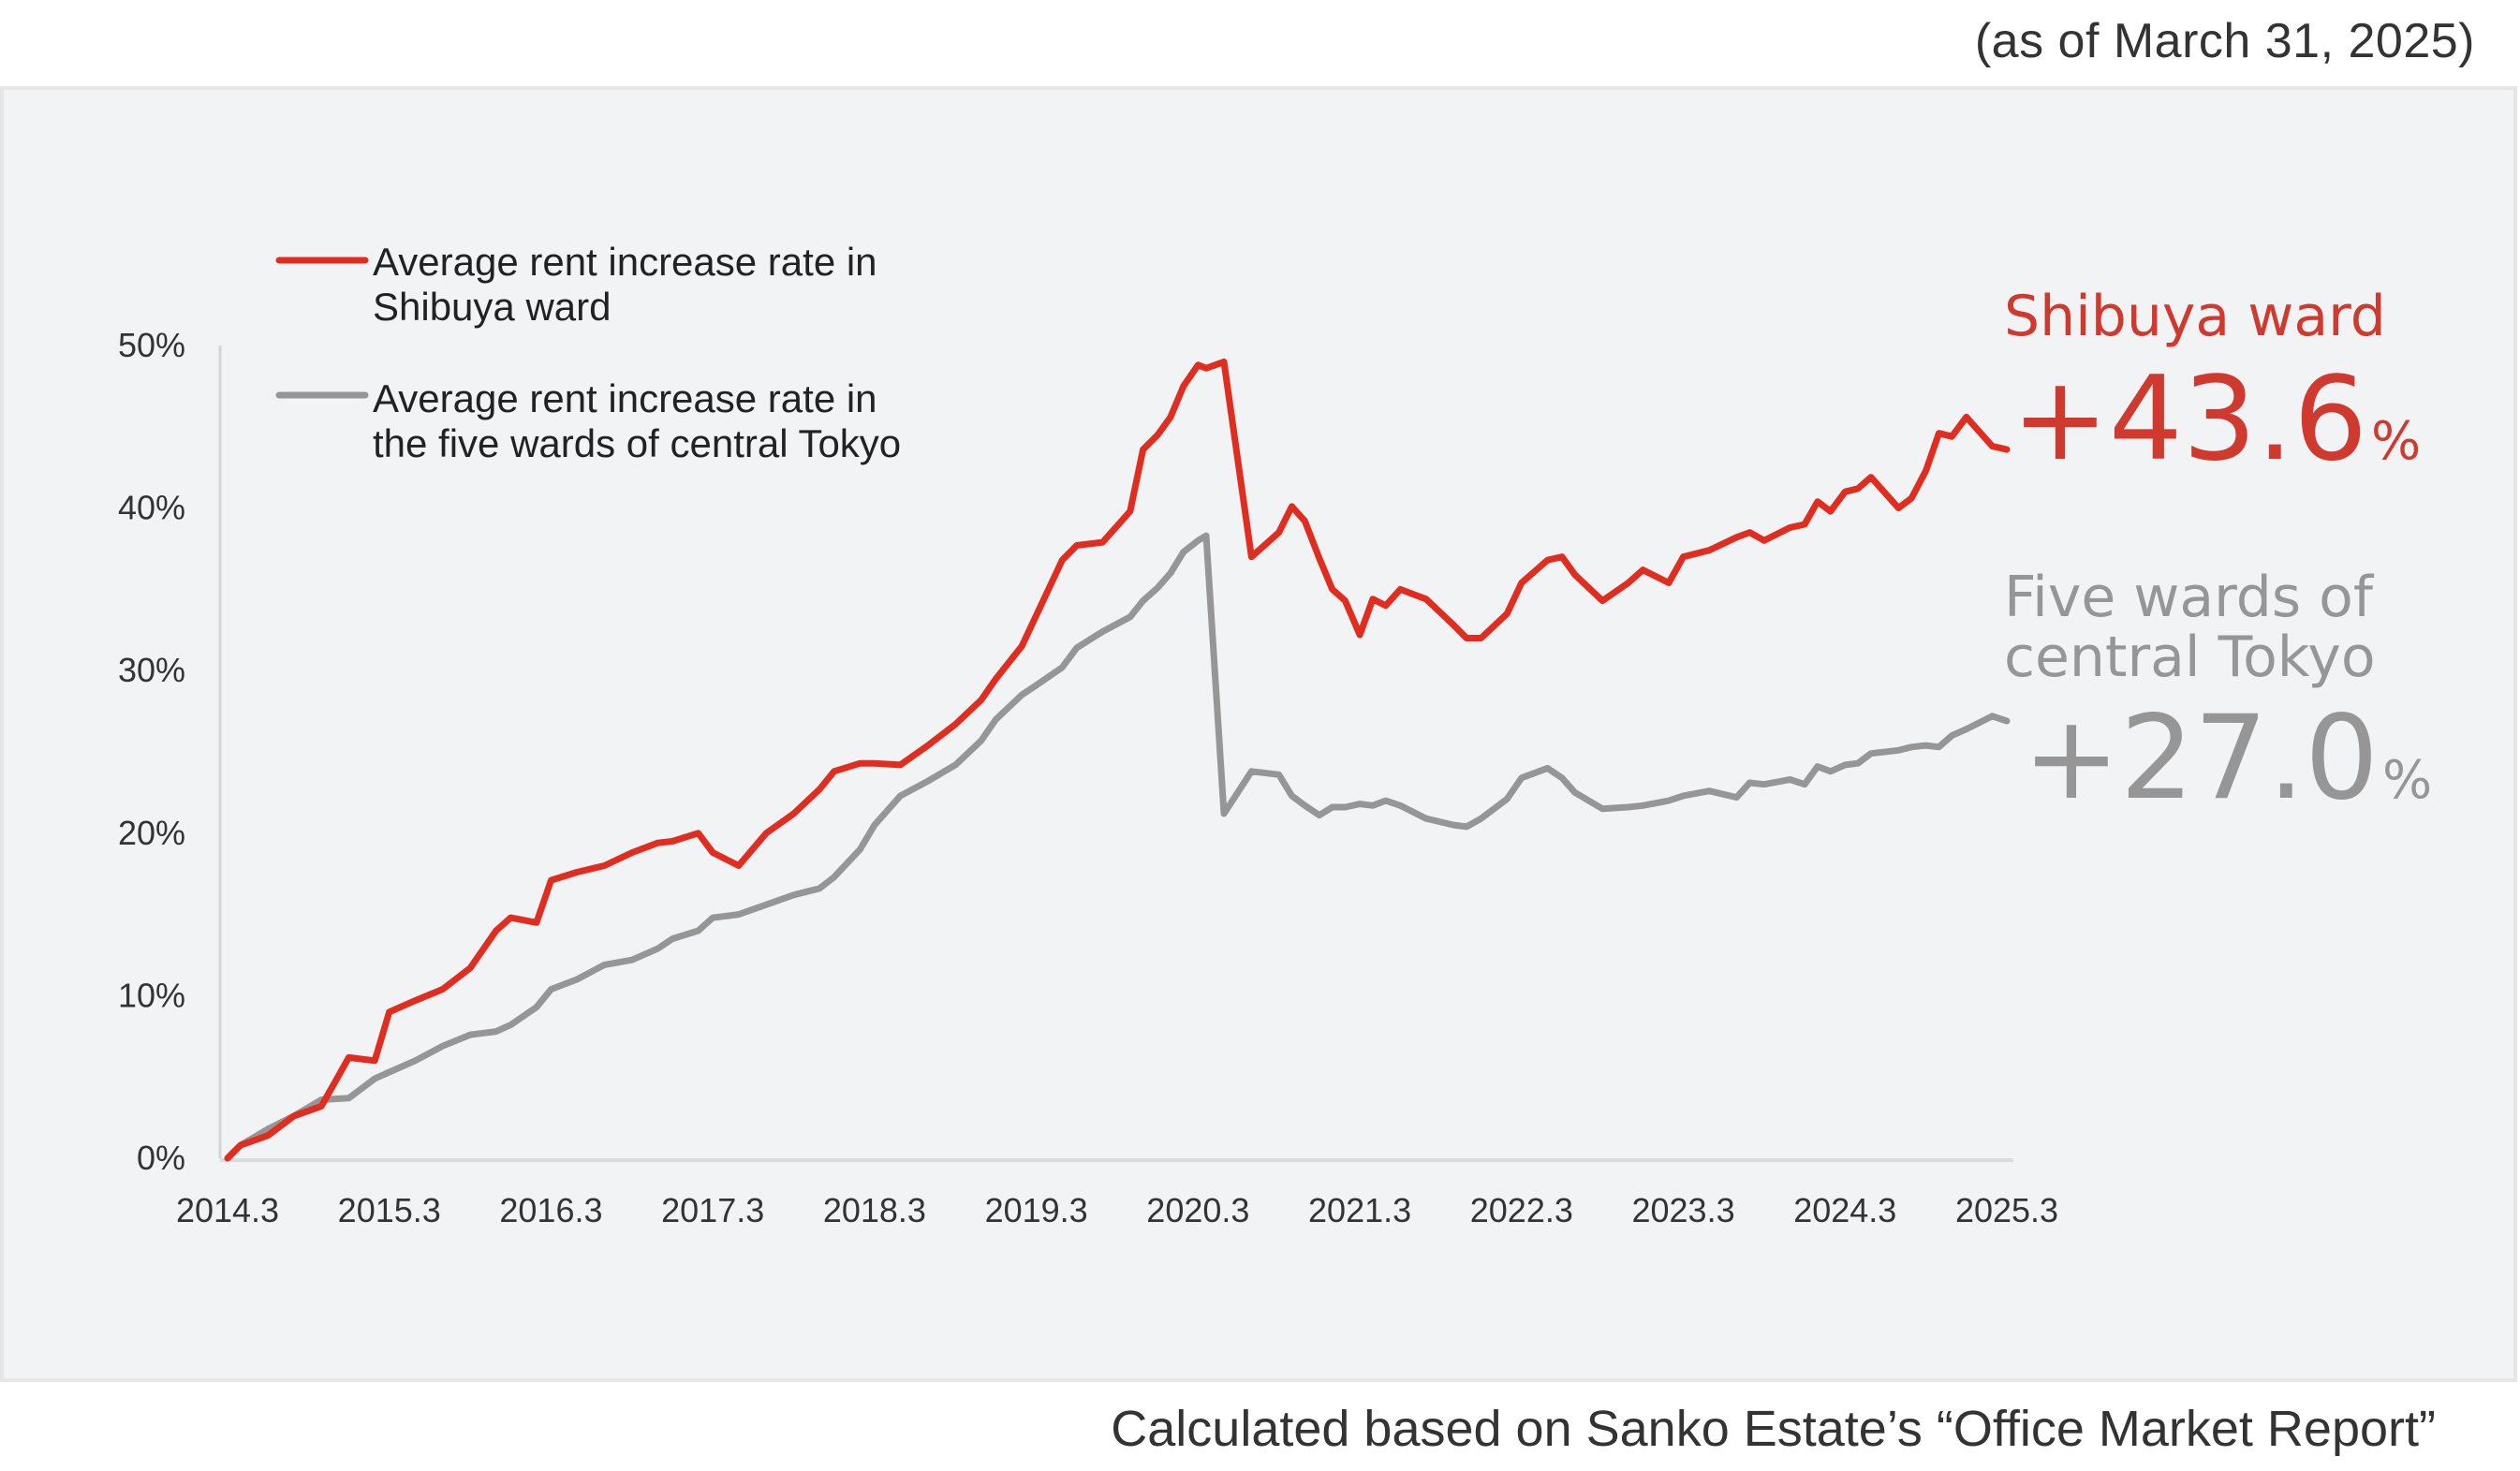  I want to click on x-tick-label: 2022.3, so click(1522, 1210).